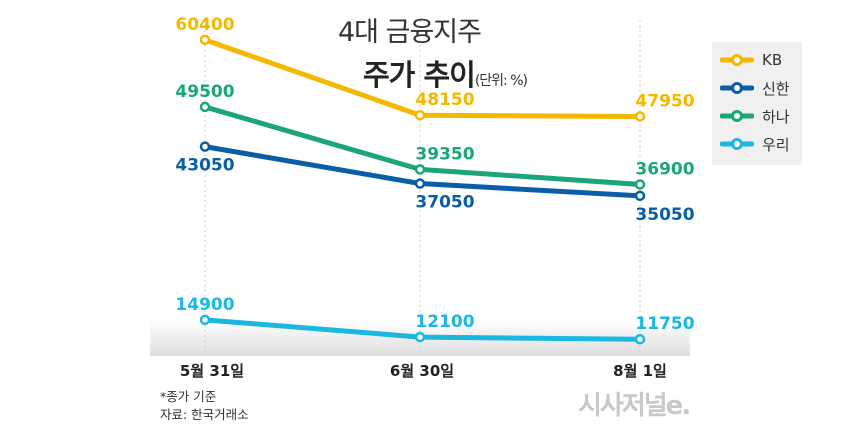 Image resolution: width=860 pixels, height=425 pixels. I want to click on data-label: 35050, so click(664, 215).